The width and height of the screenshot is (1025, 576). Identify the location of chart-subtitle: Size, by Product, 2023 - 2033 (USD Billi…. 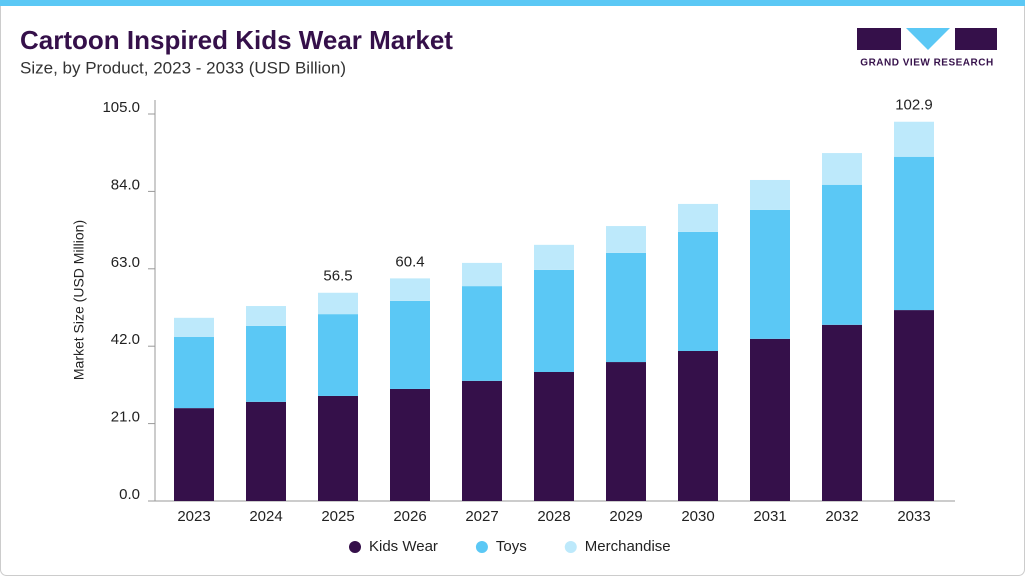
(183, 67).